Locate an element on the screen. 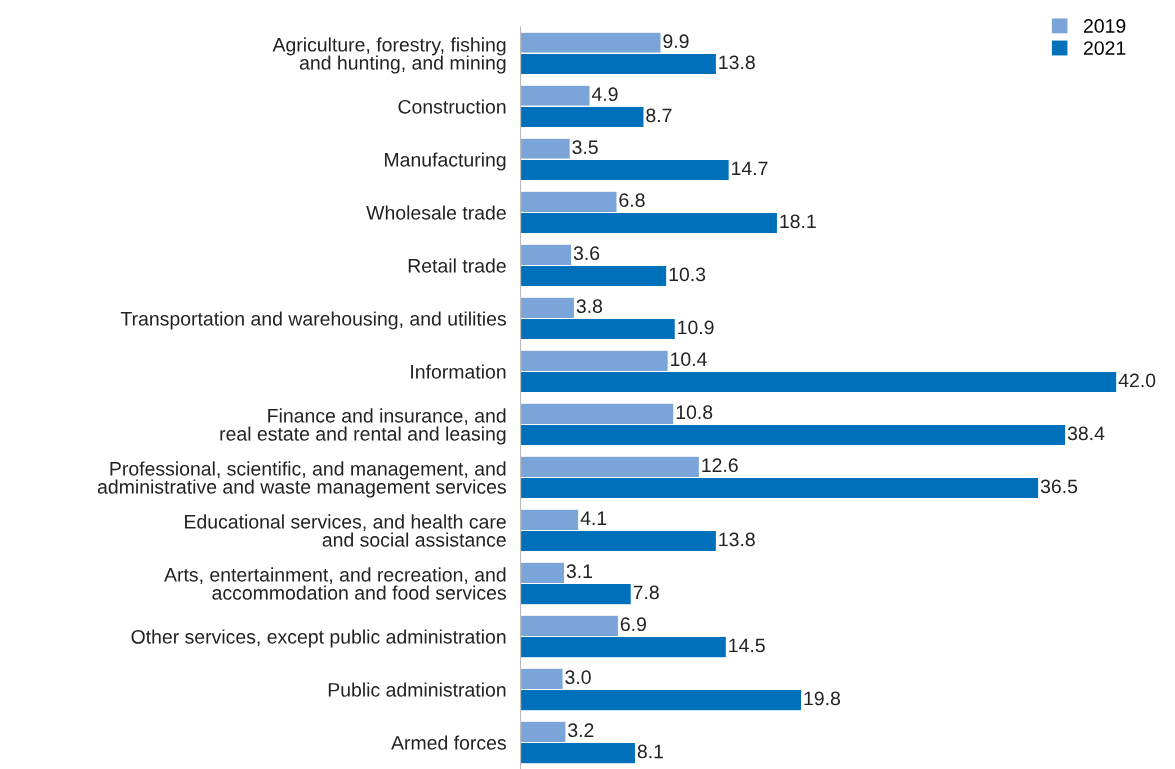 The height and width of the screenshot is (769, 1175). data-label: 12.6 is located at coordinates (720, 465).